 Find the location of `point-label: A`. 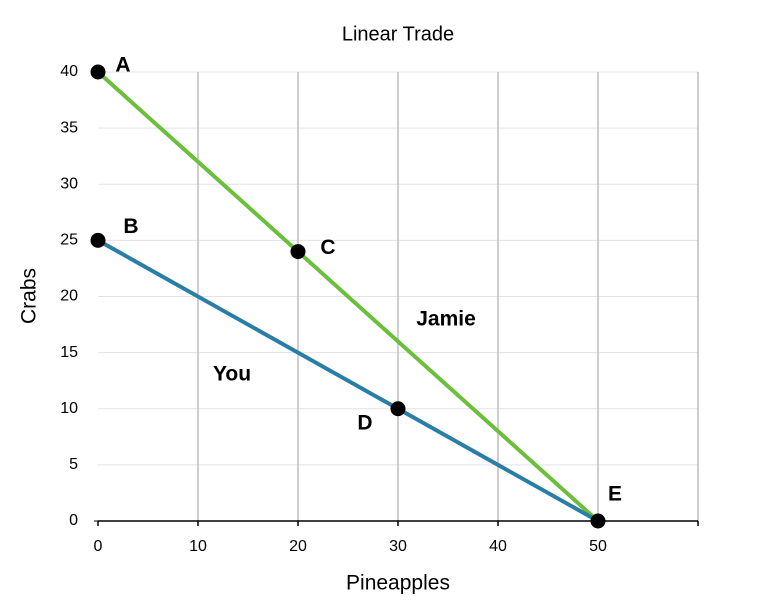

point-label: A is located at coordinates (122, 65).